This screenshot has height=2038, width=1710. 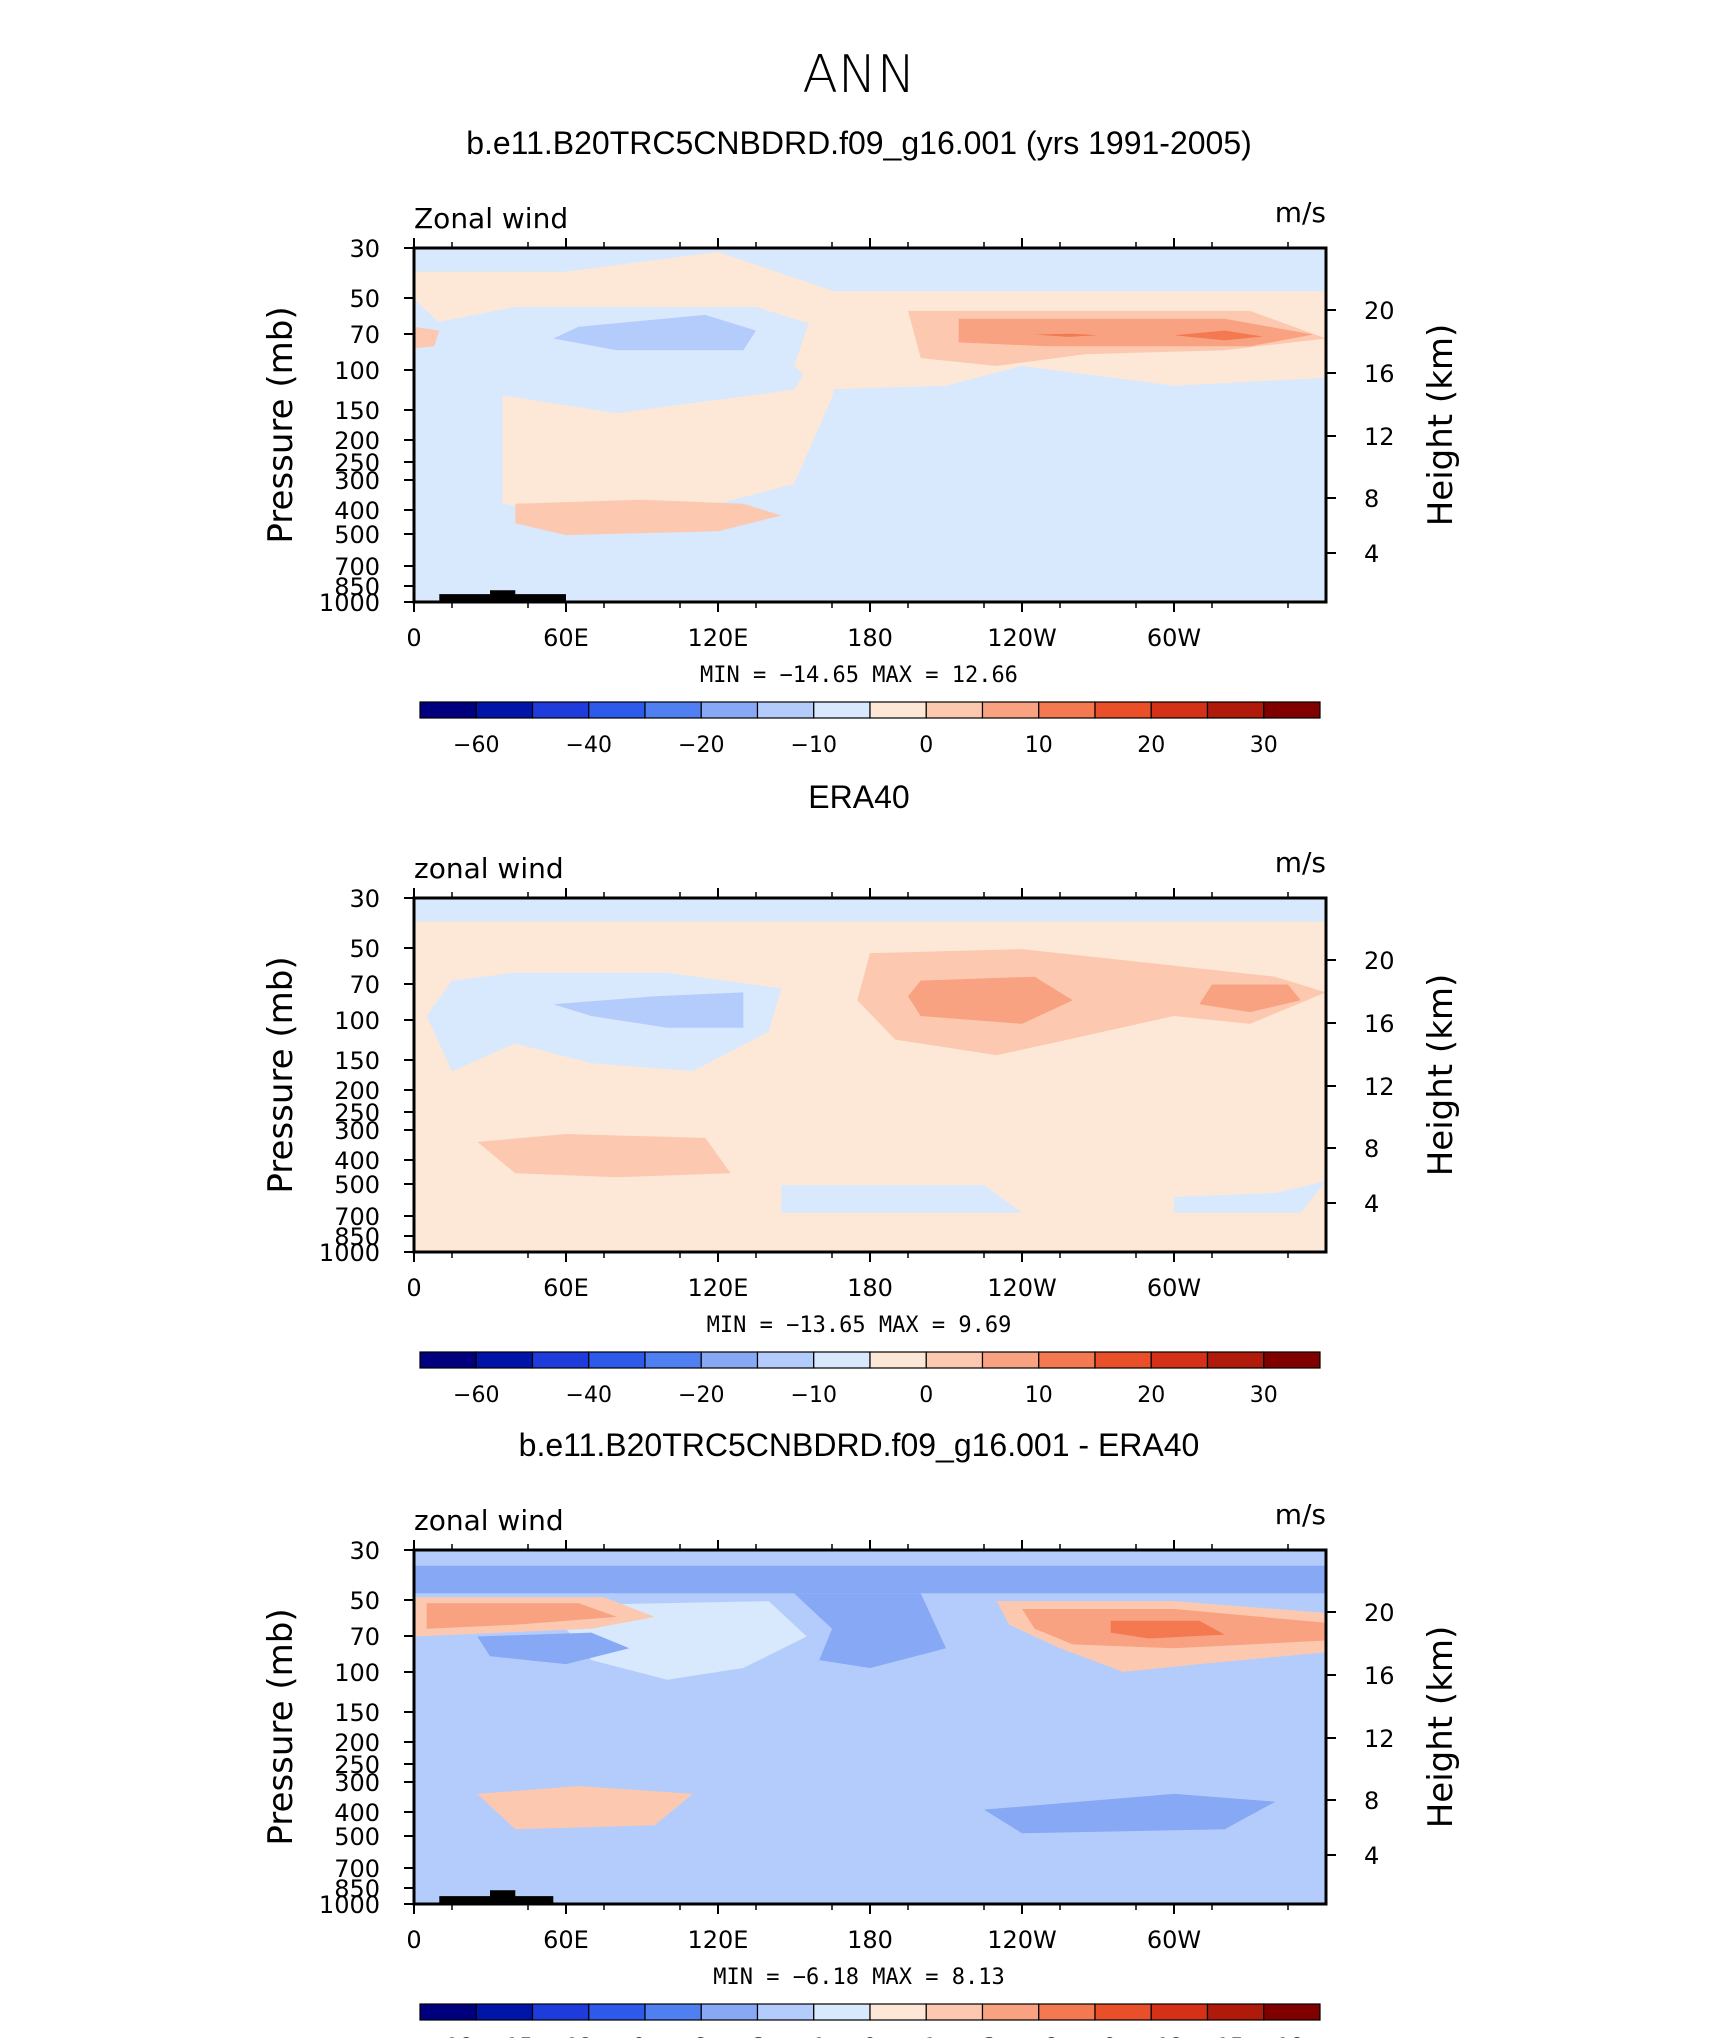 I want to click on y-tick-label: 700, so click(x=357, y=1217).